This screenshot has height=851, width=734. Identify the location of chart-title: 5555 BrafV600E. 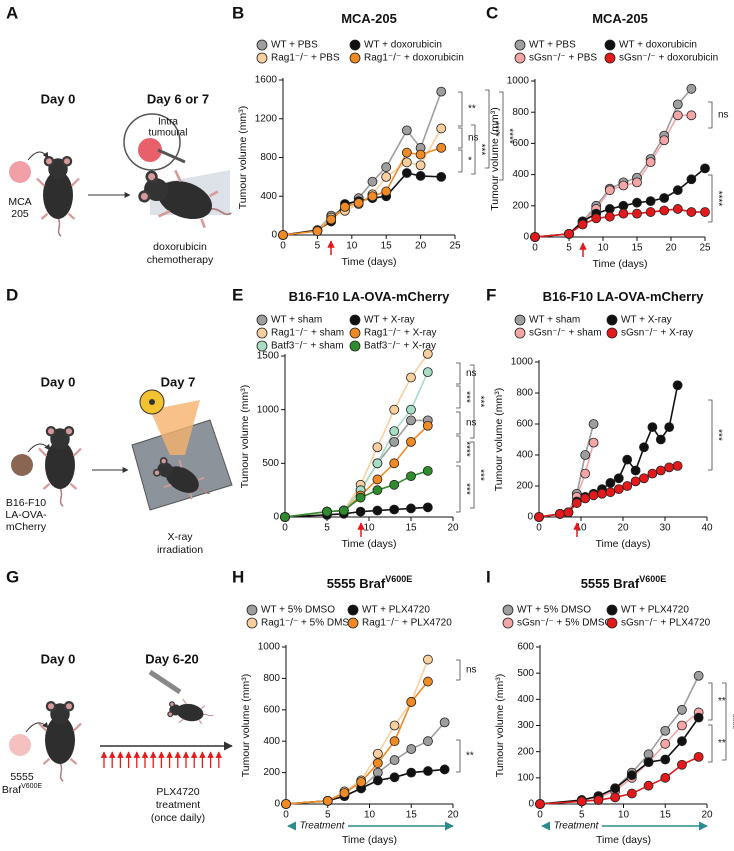
(370, 582).